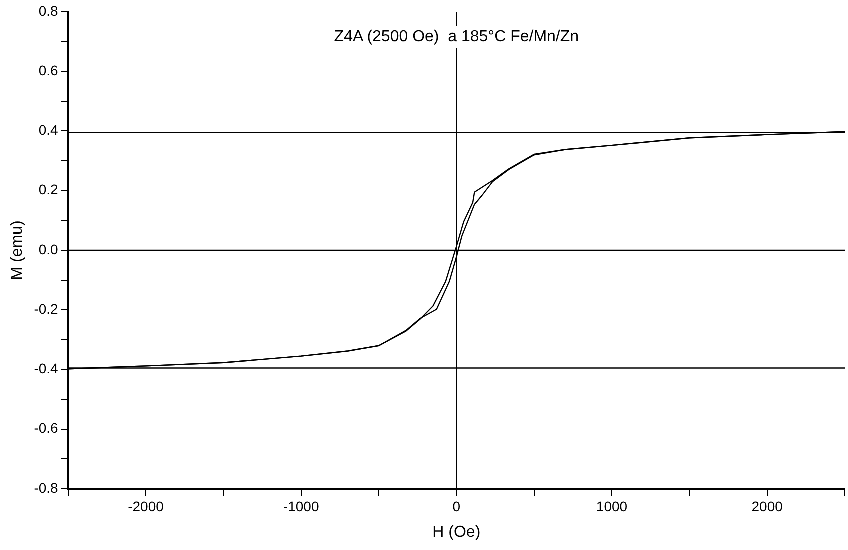  I want to click on y-axis-title: M (emu), so click(17, 250).